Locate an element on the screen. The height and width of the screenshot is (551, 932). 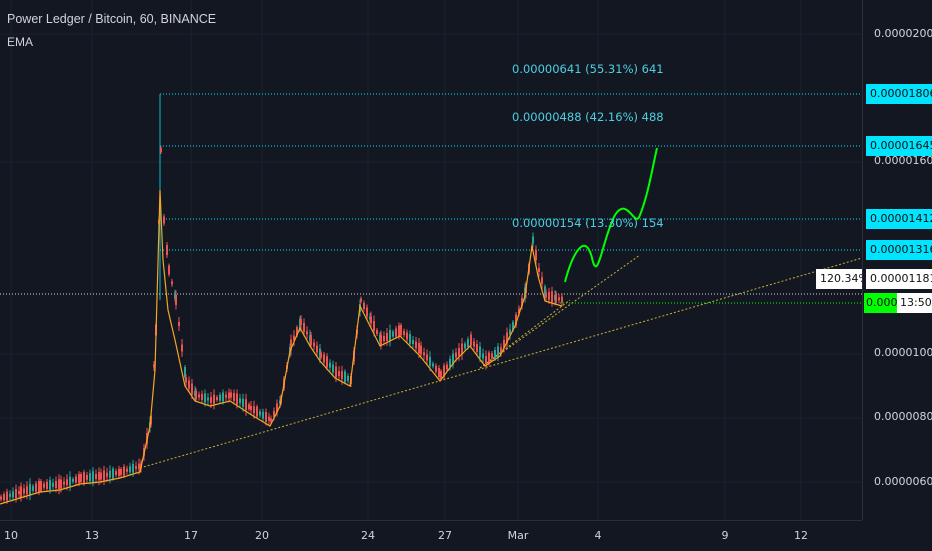
indicator-legend-ema: EMA is located at coordinates (20, 42).